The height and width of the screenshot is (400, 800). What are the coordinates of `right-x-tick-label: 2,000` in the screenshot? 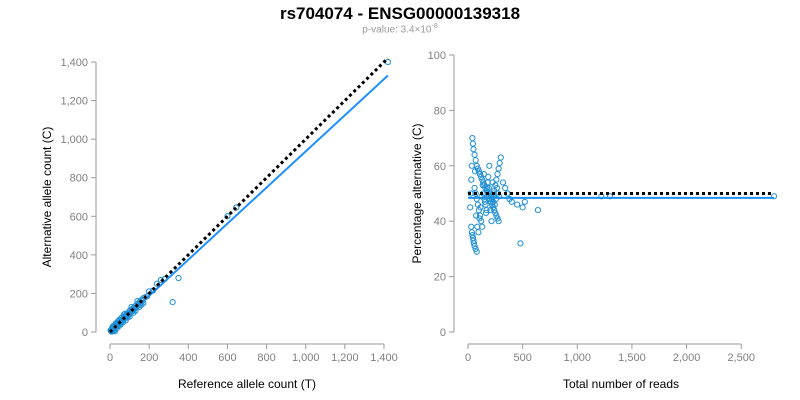 It's located at (687, 358).